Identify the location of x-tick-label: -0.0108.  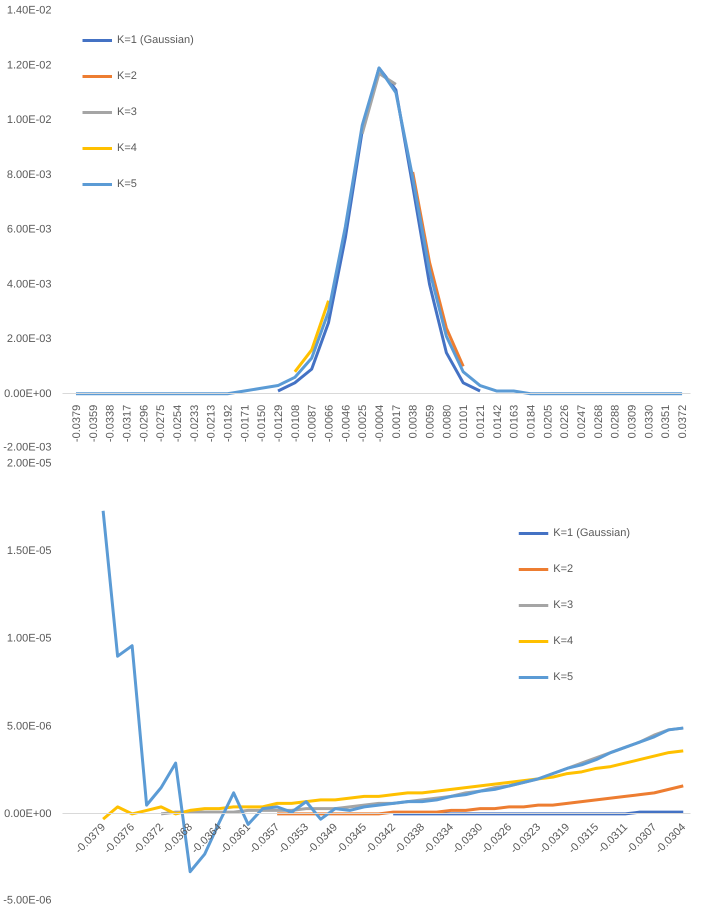
(296, 423).